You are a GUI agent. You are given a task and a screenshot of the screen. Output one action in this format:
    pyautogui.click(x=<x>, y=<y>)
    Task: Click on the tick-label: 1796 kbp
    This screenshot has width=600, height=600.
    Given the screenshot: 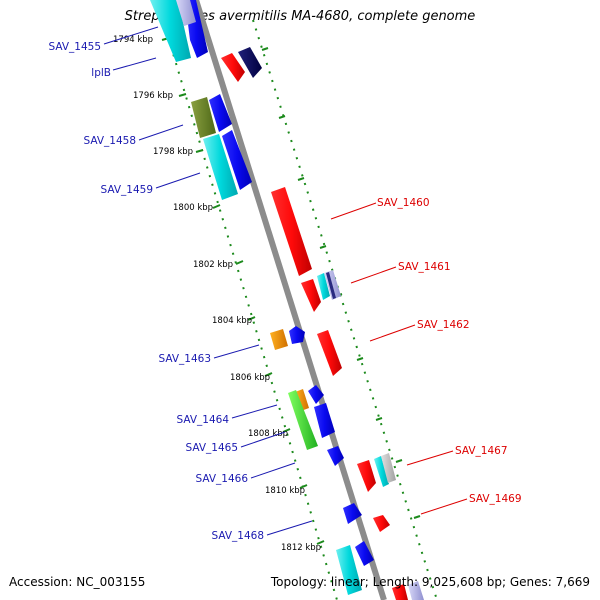 What is the action you would take?
    pyautogui.click(x=153, y=96)
    